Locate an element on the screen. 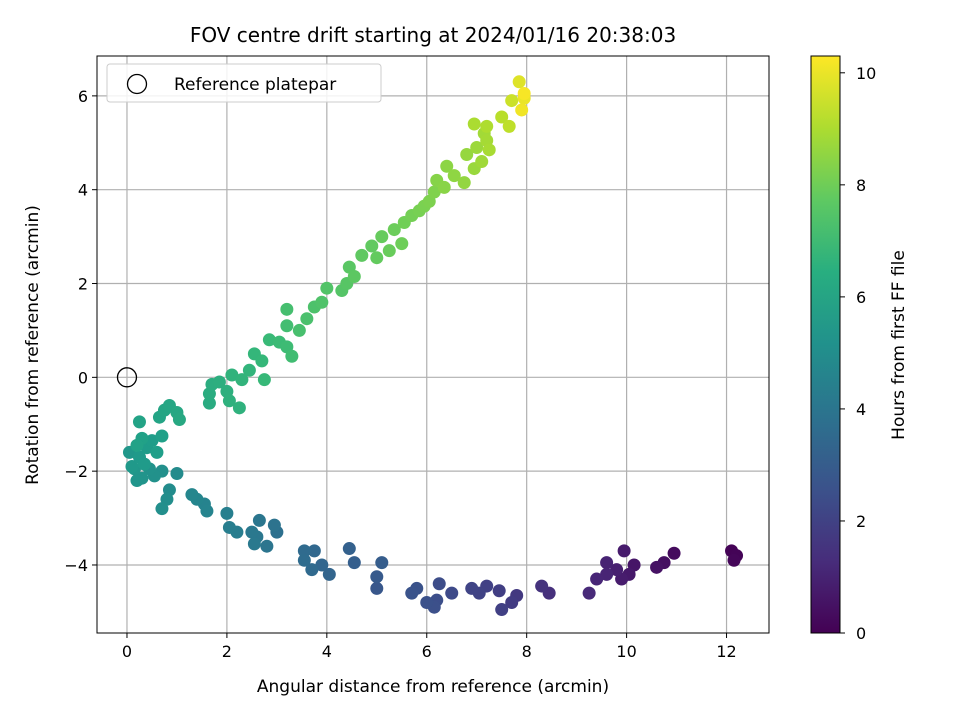 The image size is (960, 720). y-tick-label: −4 is located at coordinates (76, 565).